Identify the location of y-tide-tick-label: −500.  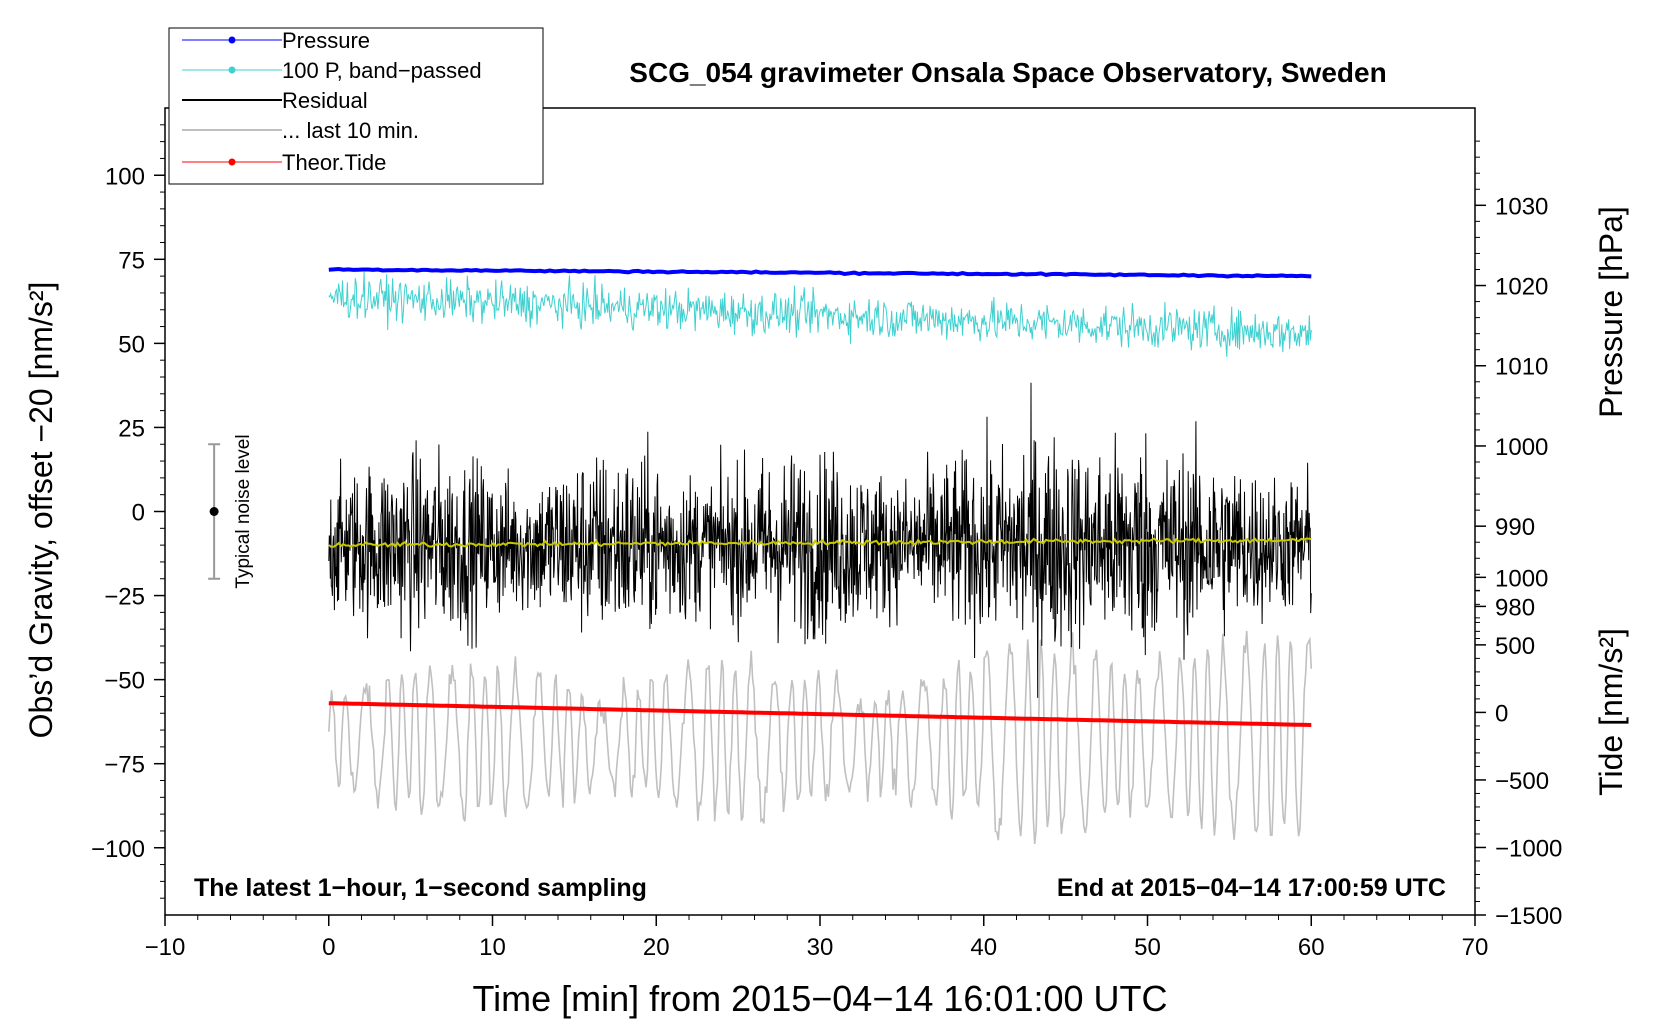
(1522, 781).